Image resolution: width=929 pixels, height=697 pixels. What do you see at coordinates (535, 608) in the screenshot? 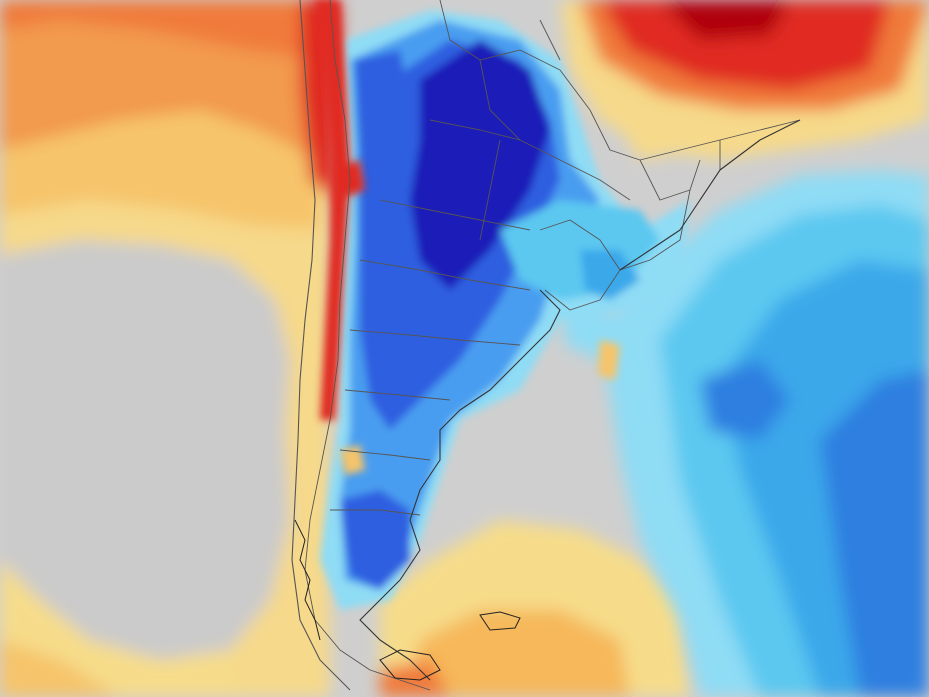
I see `warm-anomaly-south` at bounding box center [535, 608].